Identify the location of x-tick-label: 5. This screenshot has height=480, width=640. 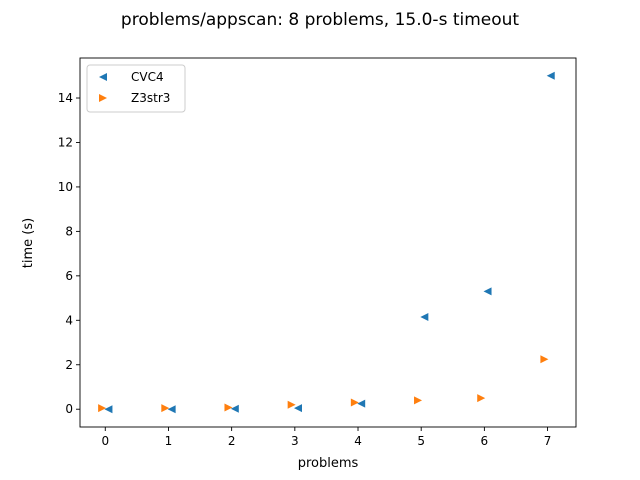
(421, 441).